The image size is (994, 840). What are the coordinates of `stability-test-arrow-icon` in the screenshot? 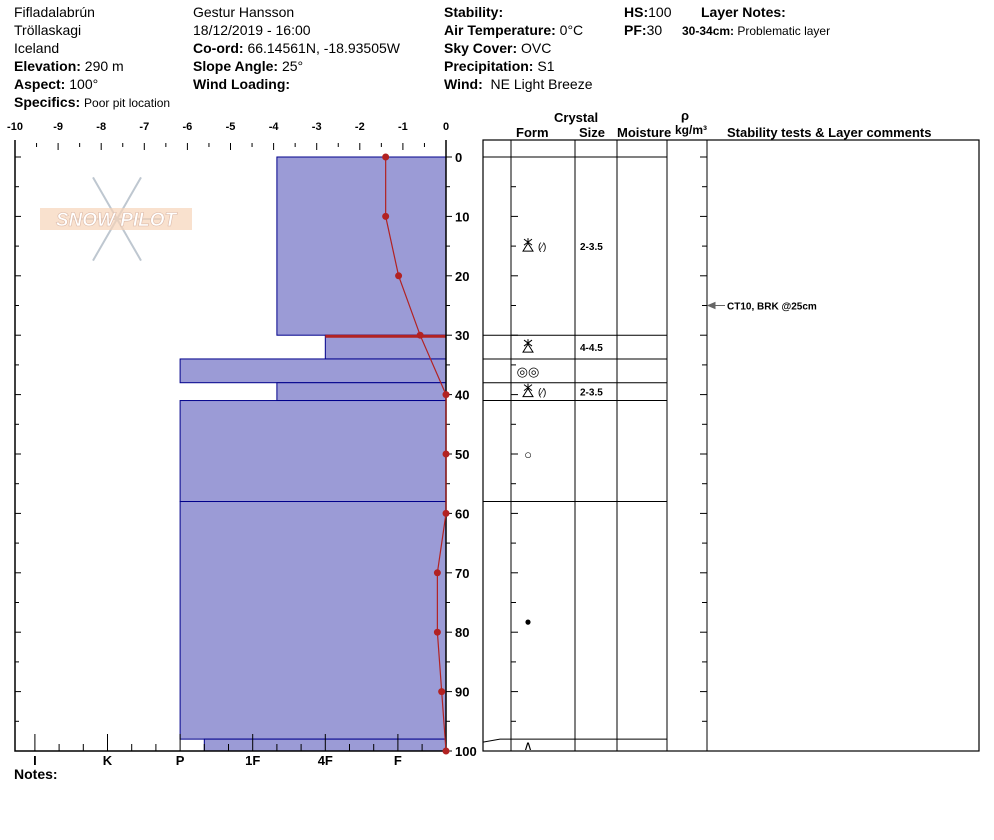 It's located at (715, 305).